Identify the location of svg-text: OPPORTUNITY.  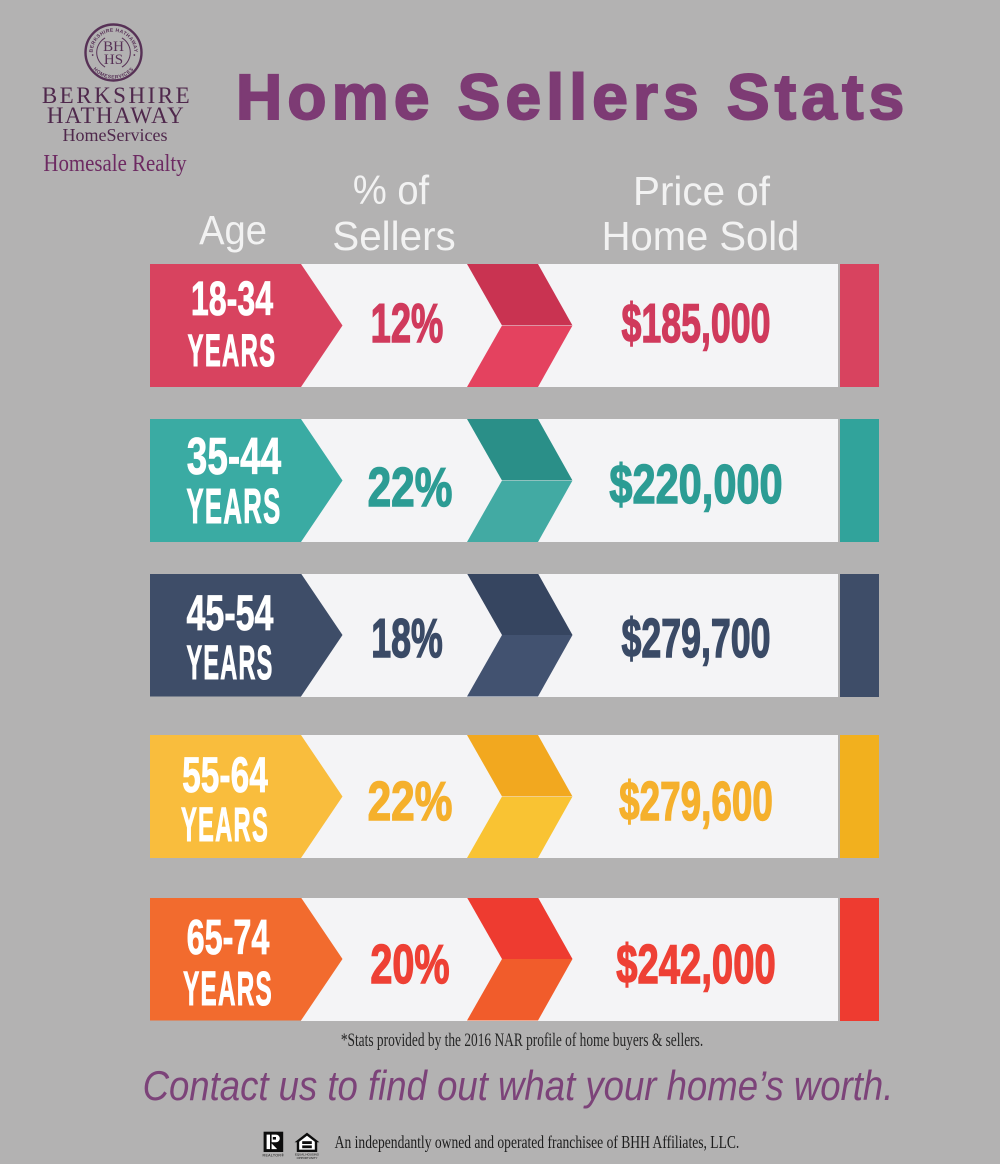
(307, 1158).